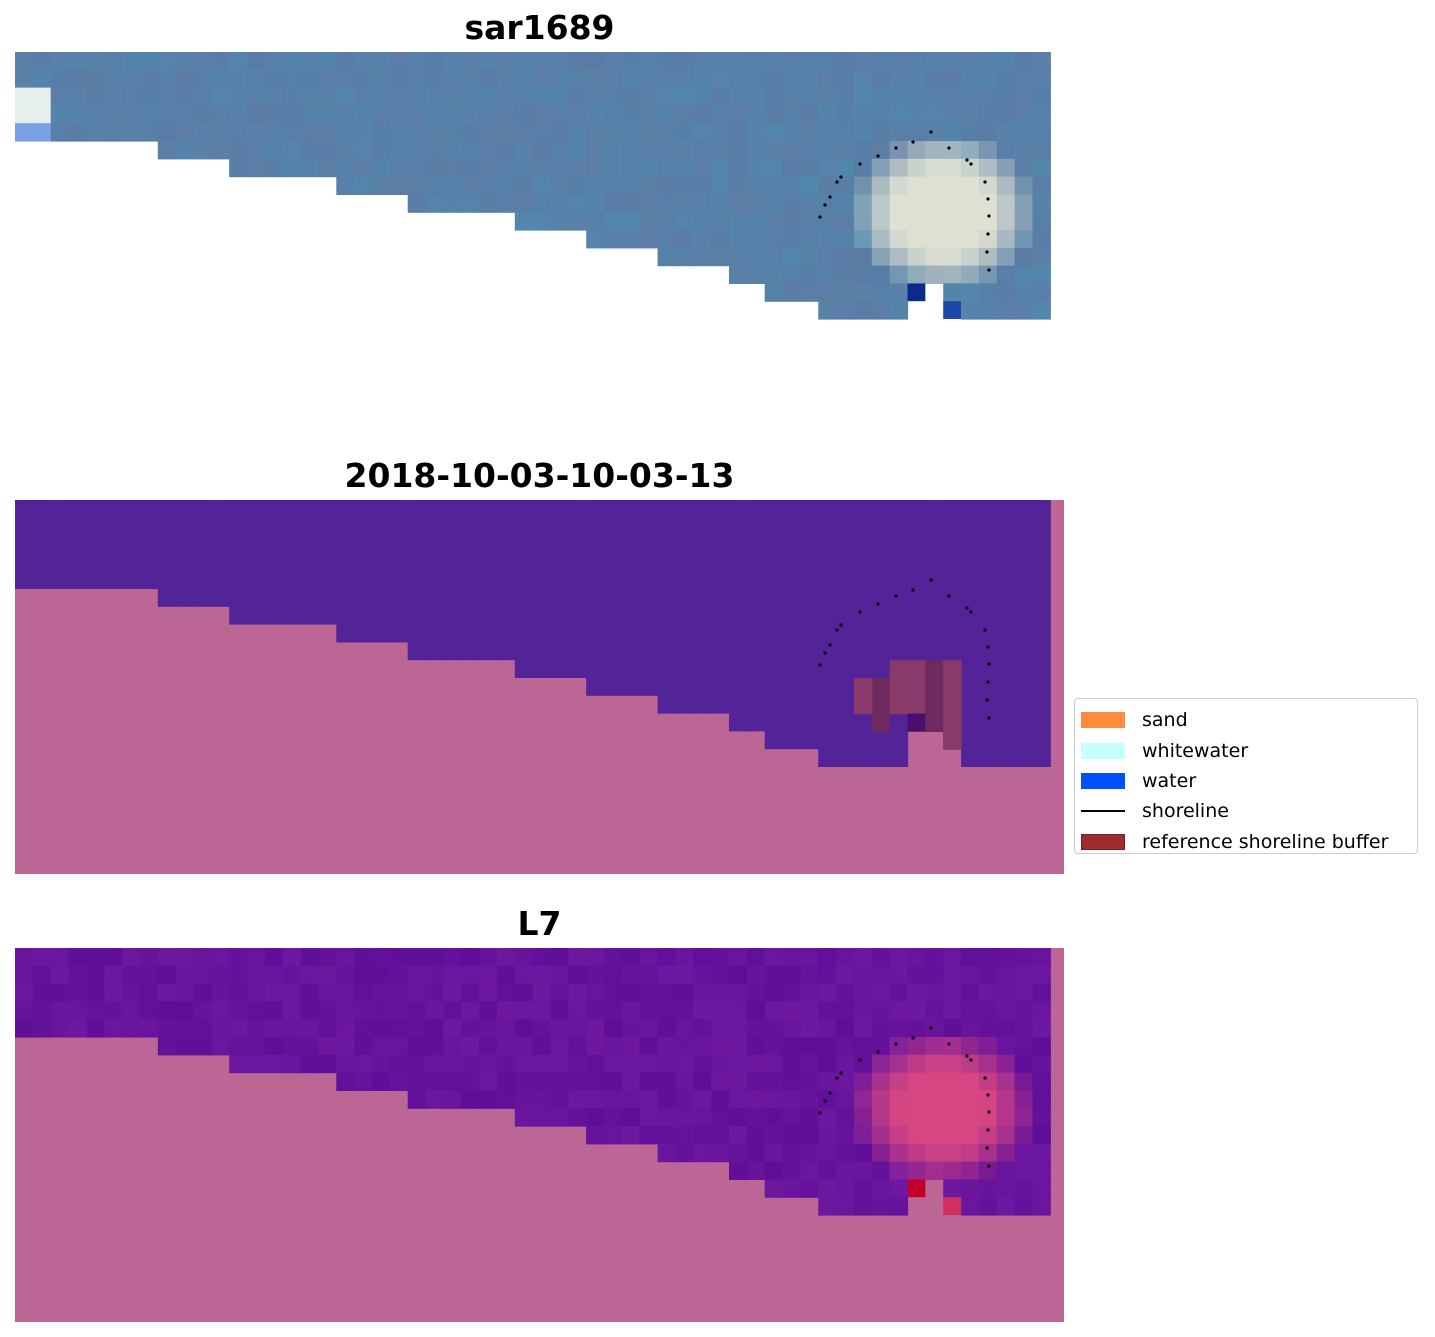 Image resolution: width=1435 pixels, height=1337 pixels. I want to click on shoreline-line-swatch, so click(1103, 811).